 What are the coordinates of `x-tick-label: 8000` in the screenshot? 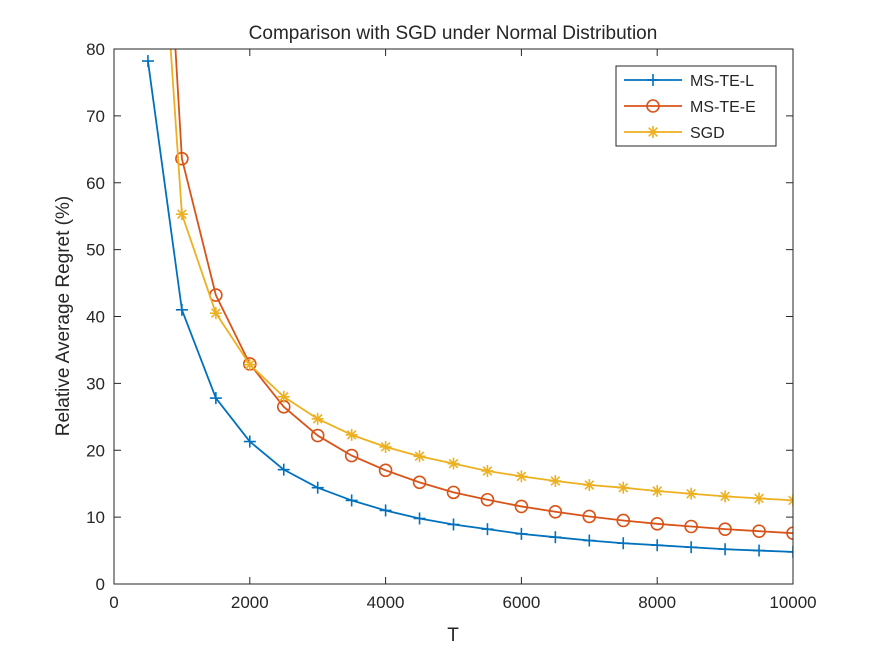 It's located at (657, 602).